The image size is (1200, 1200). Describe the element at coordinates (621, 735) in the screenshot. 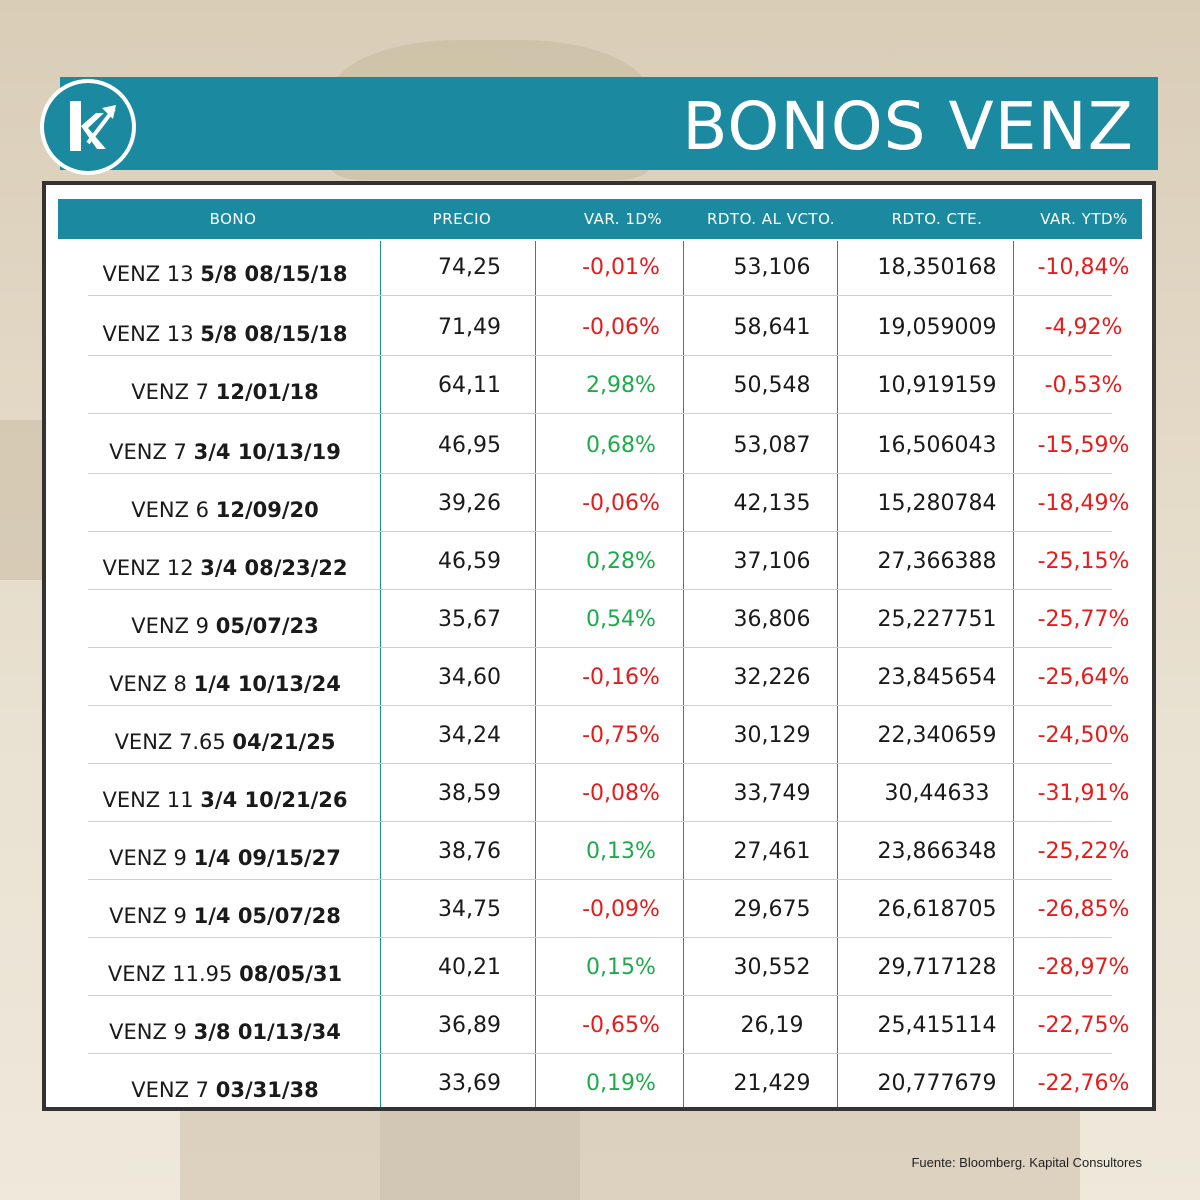

I see `var-1d-cell: -0,75%` at that location.